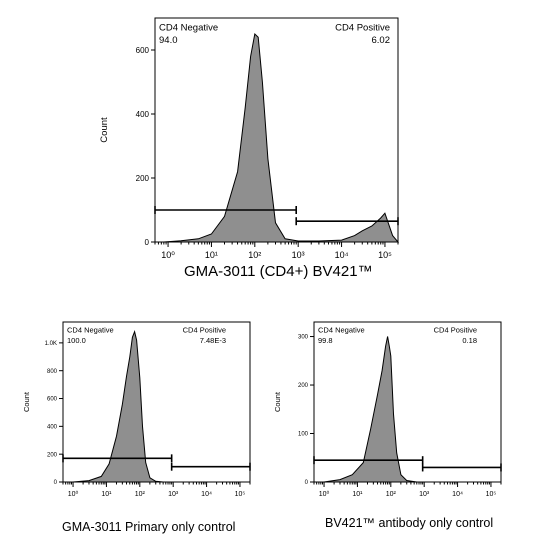  What do you see at coordinates (213, 340) in the screenshot?
I see `gate-percent-label: 7.48E-3` at bounding box center [213, 340].